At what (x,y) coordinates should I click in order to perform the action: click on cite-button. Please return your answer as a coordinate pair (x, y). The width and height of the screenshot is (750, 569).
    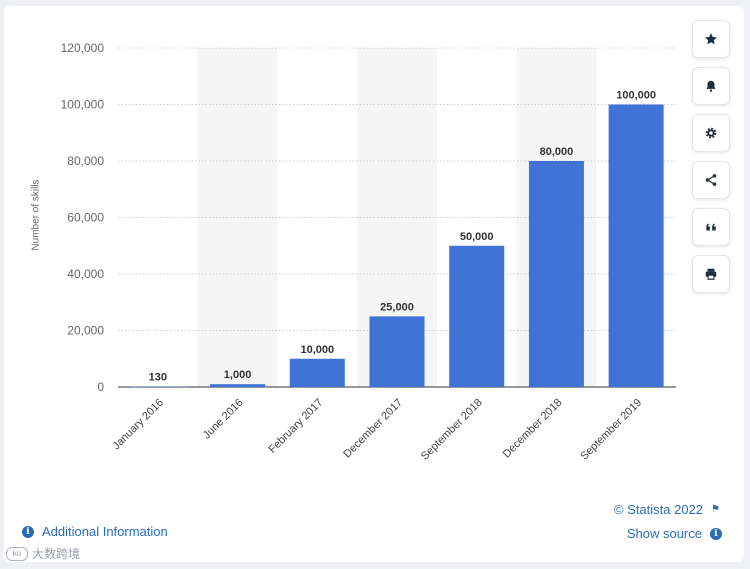
    Looking at the image, I should click on (711, 227).